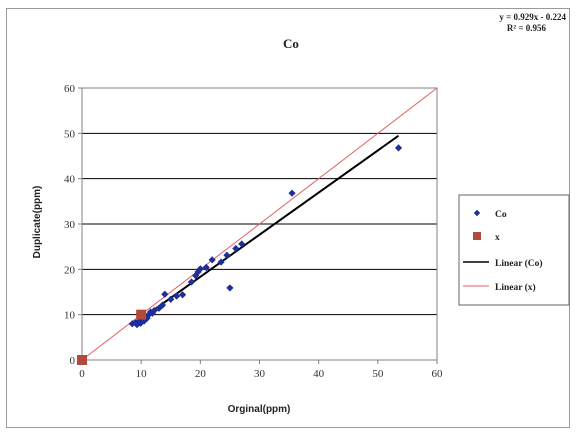  Describe the element at coordinates (477, 236) in the screenshot. I see `legend-swatch-x` at that location.